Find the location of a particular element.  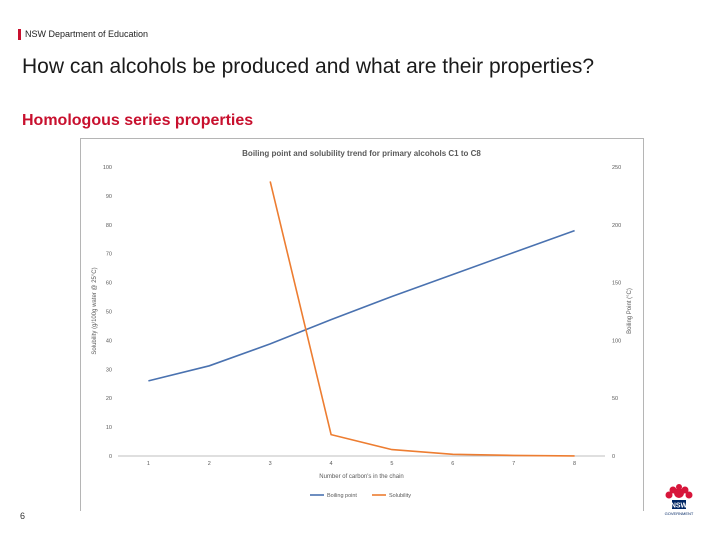

y-left-tick-label: 0 is located at coordinates (110, 457).